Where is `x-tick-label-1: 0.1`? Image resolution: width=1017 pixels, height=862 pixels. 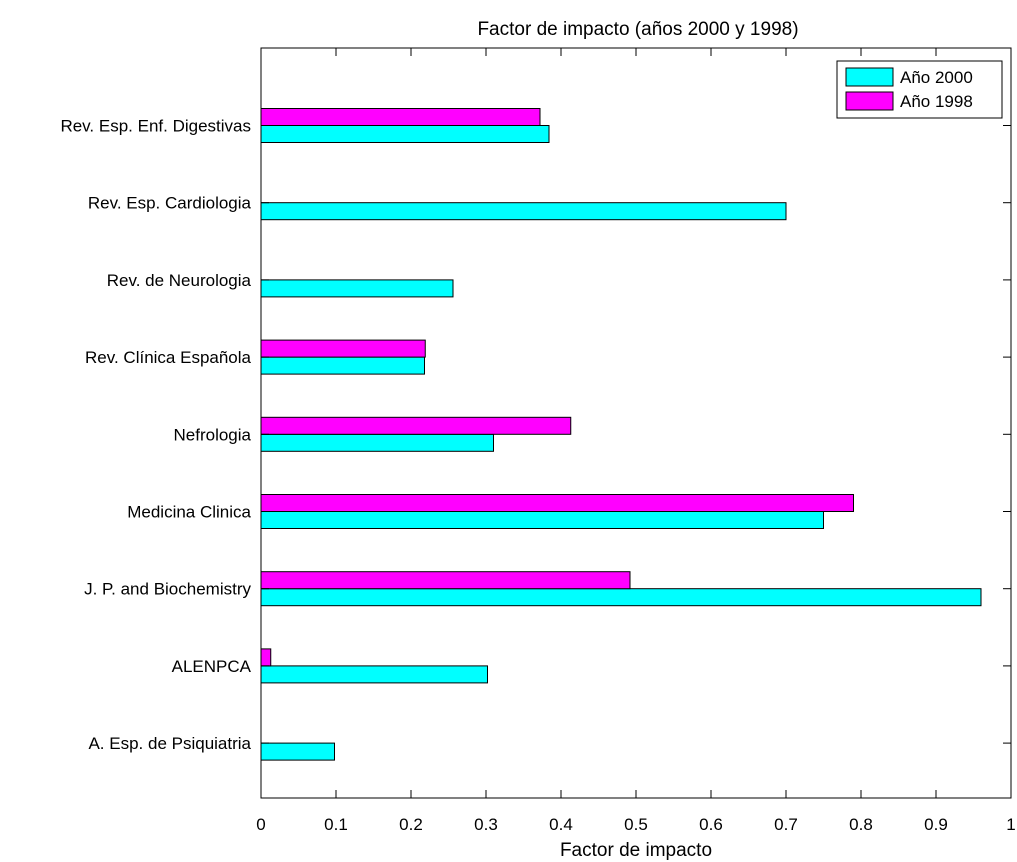 x-tick-label-1: 0.1 is located at coordinates (336, 824).